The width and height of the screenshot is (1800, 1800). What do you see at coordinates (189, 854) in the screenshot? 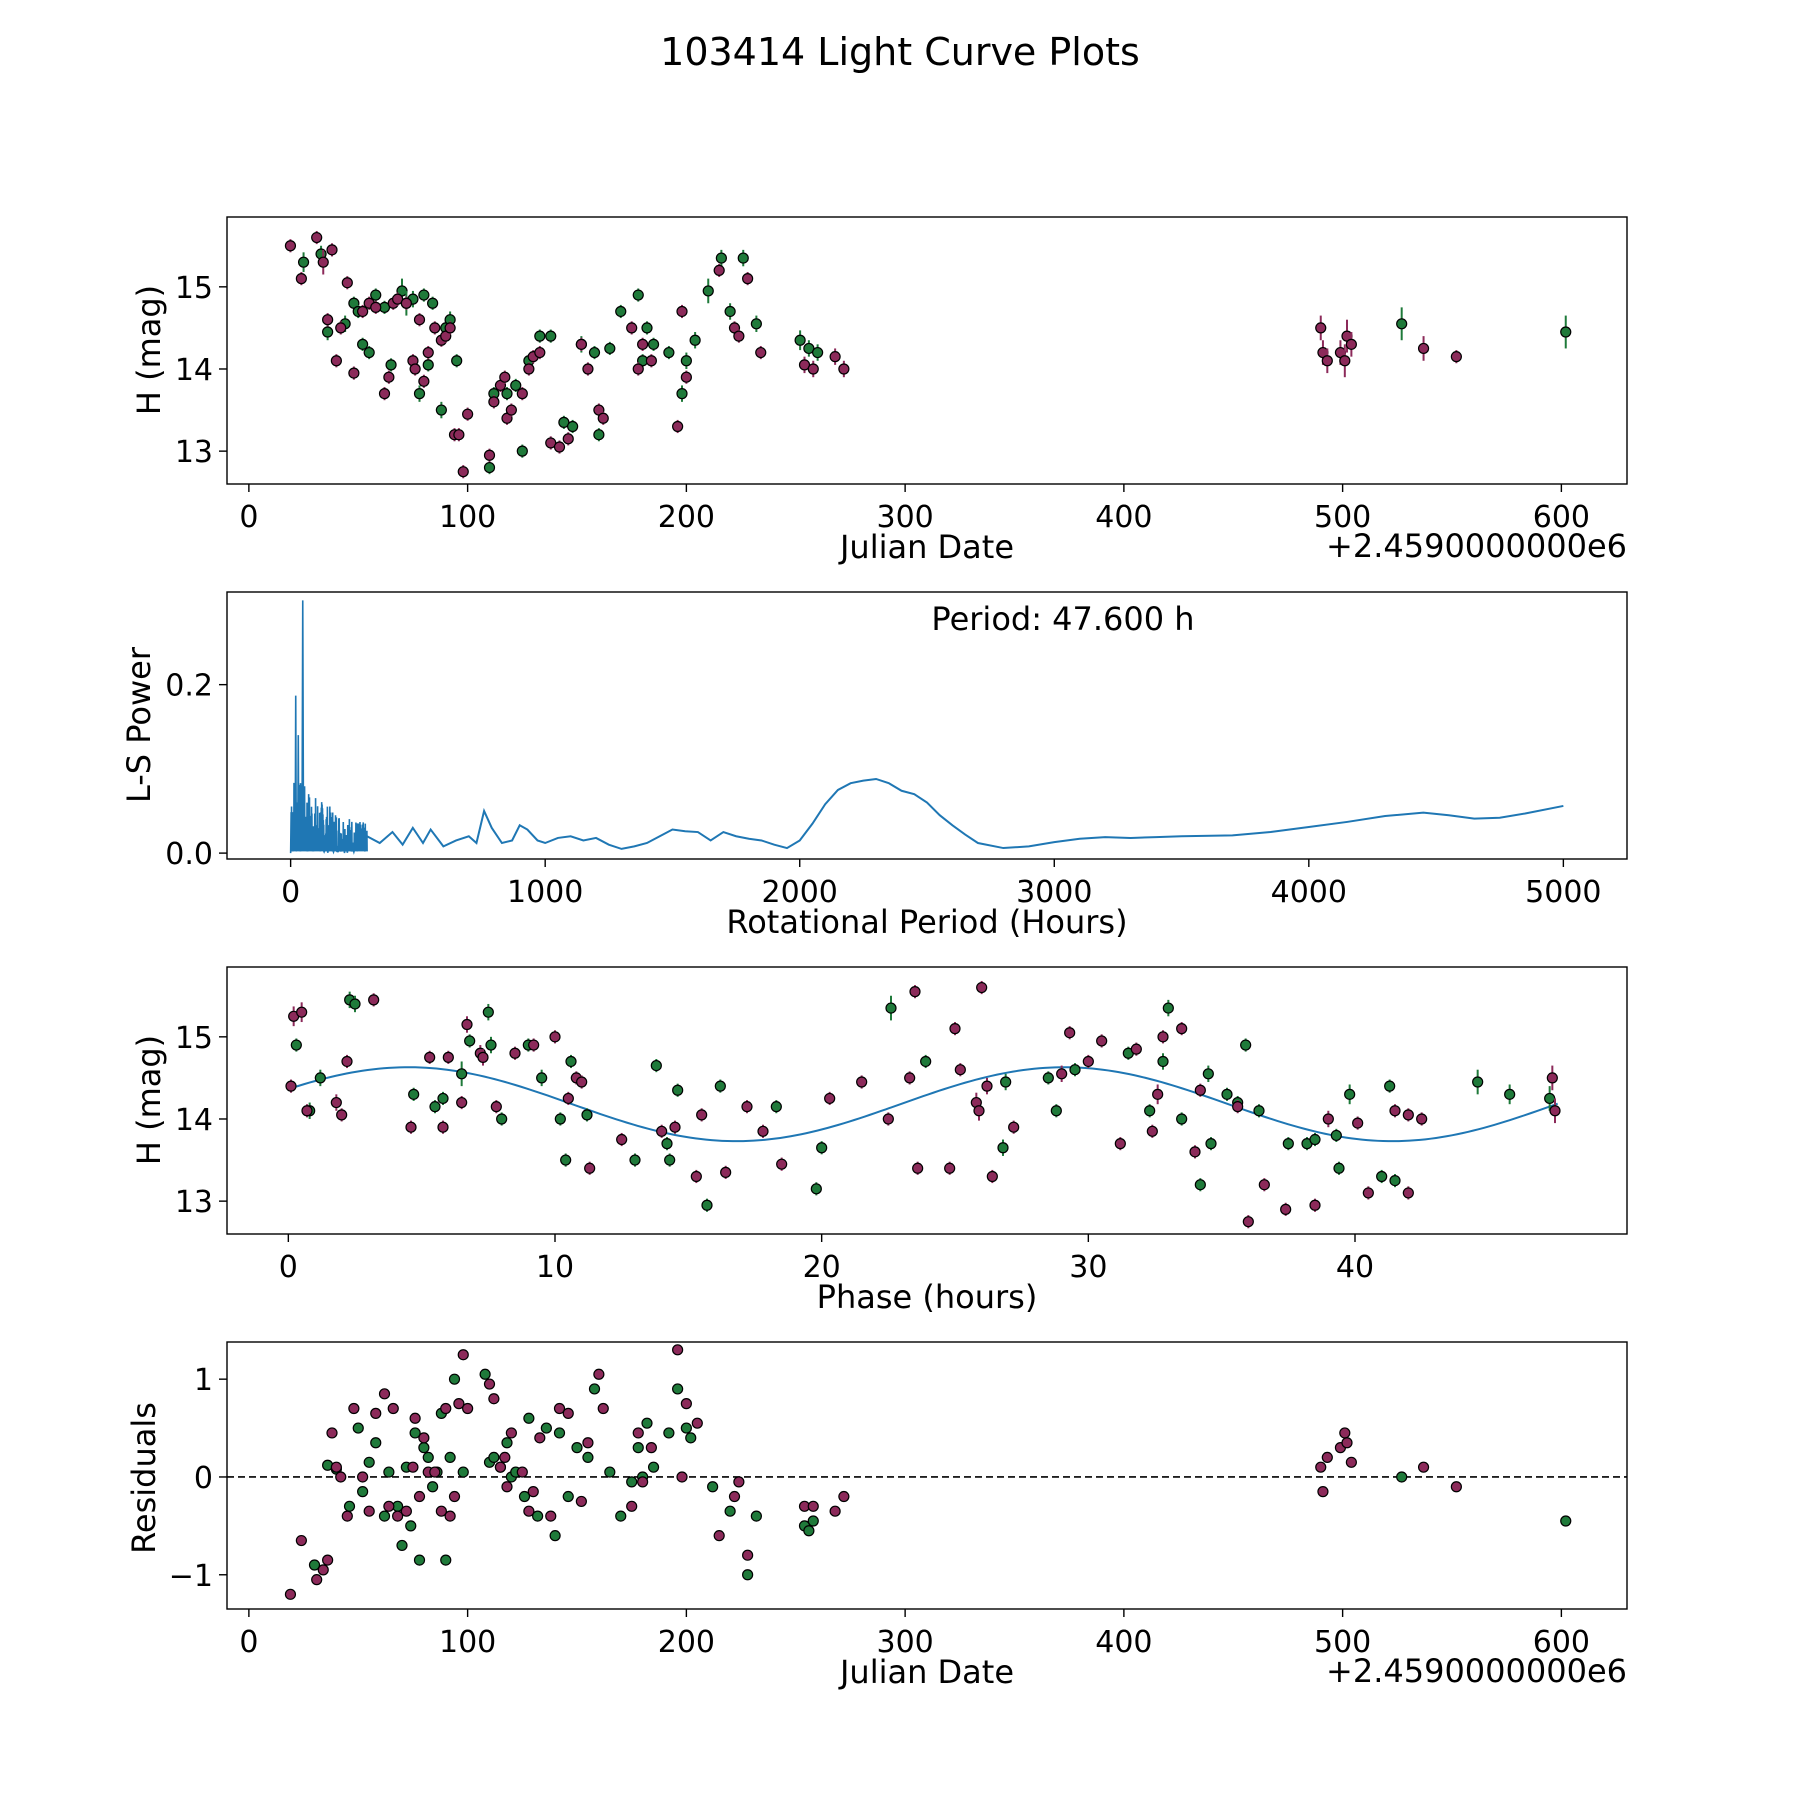
I see `periodogram-ytick-label: 0.0` at bounding box center [189, 854].